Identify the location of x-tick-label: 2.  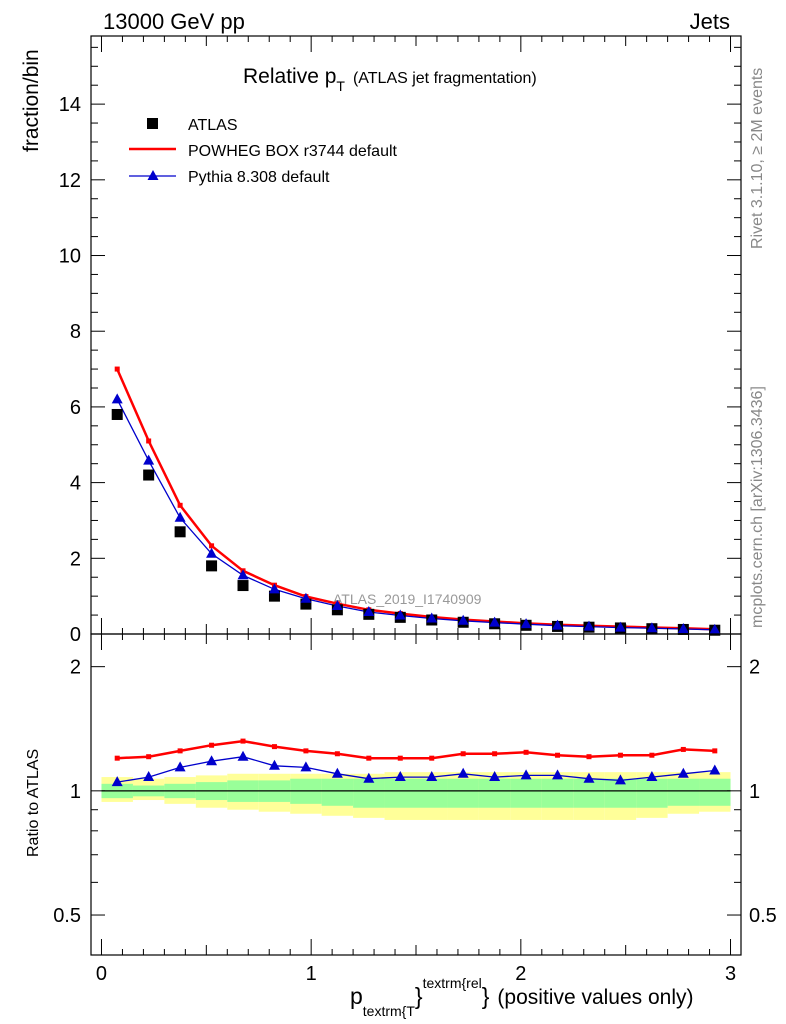
(520, 974).